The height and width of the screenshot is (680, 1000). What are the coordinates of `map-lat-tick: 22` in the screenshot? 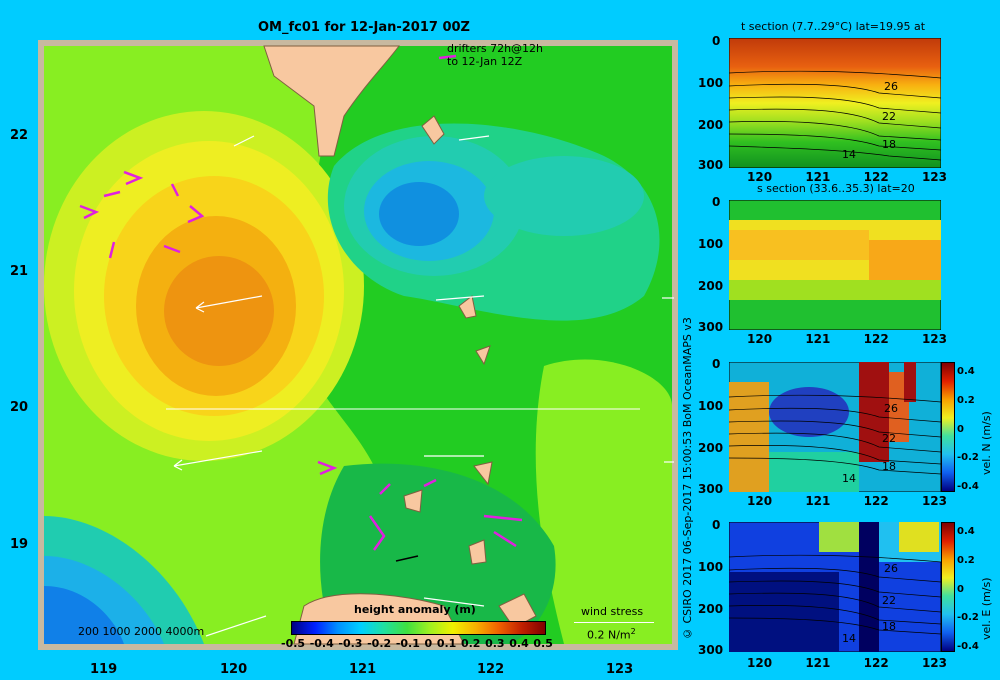 It's located at (19, 135).